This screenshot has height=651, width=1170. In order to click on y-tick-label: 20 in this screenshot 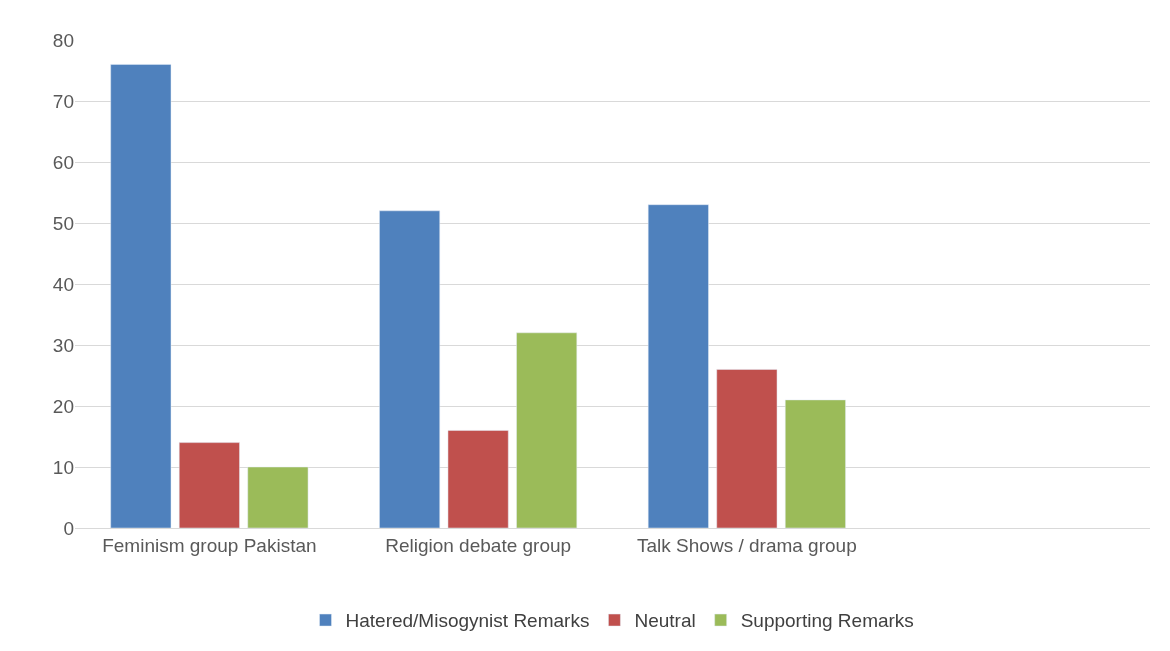, I will do `click(63, 406)`.